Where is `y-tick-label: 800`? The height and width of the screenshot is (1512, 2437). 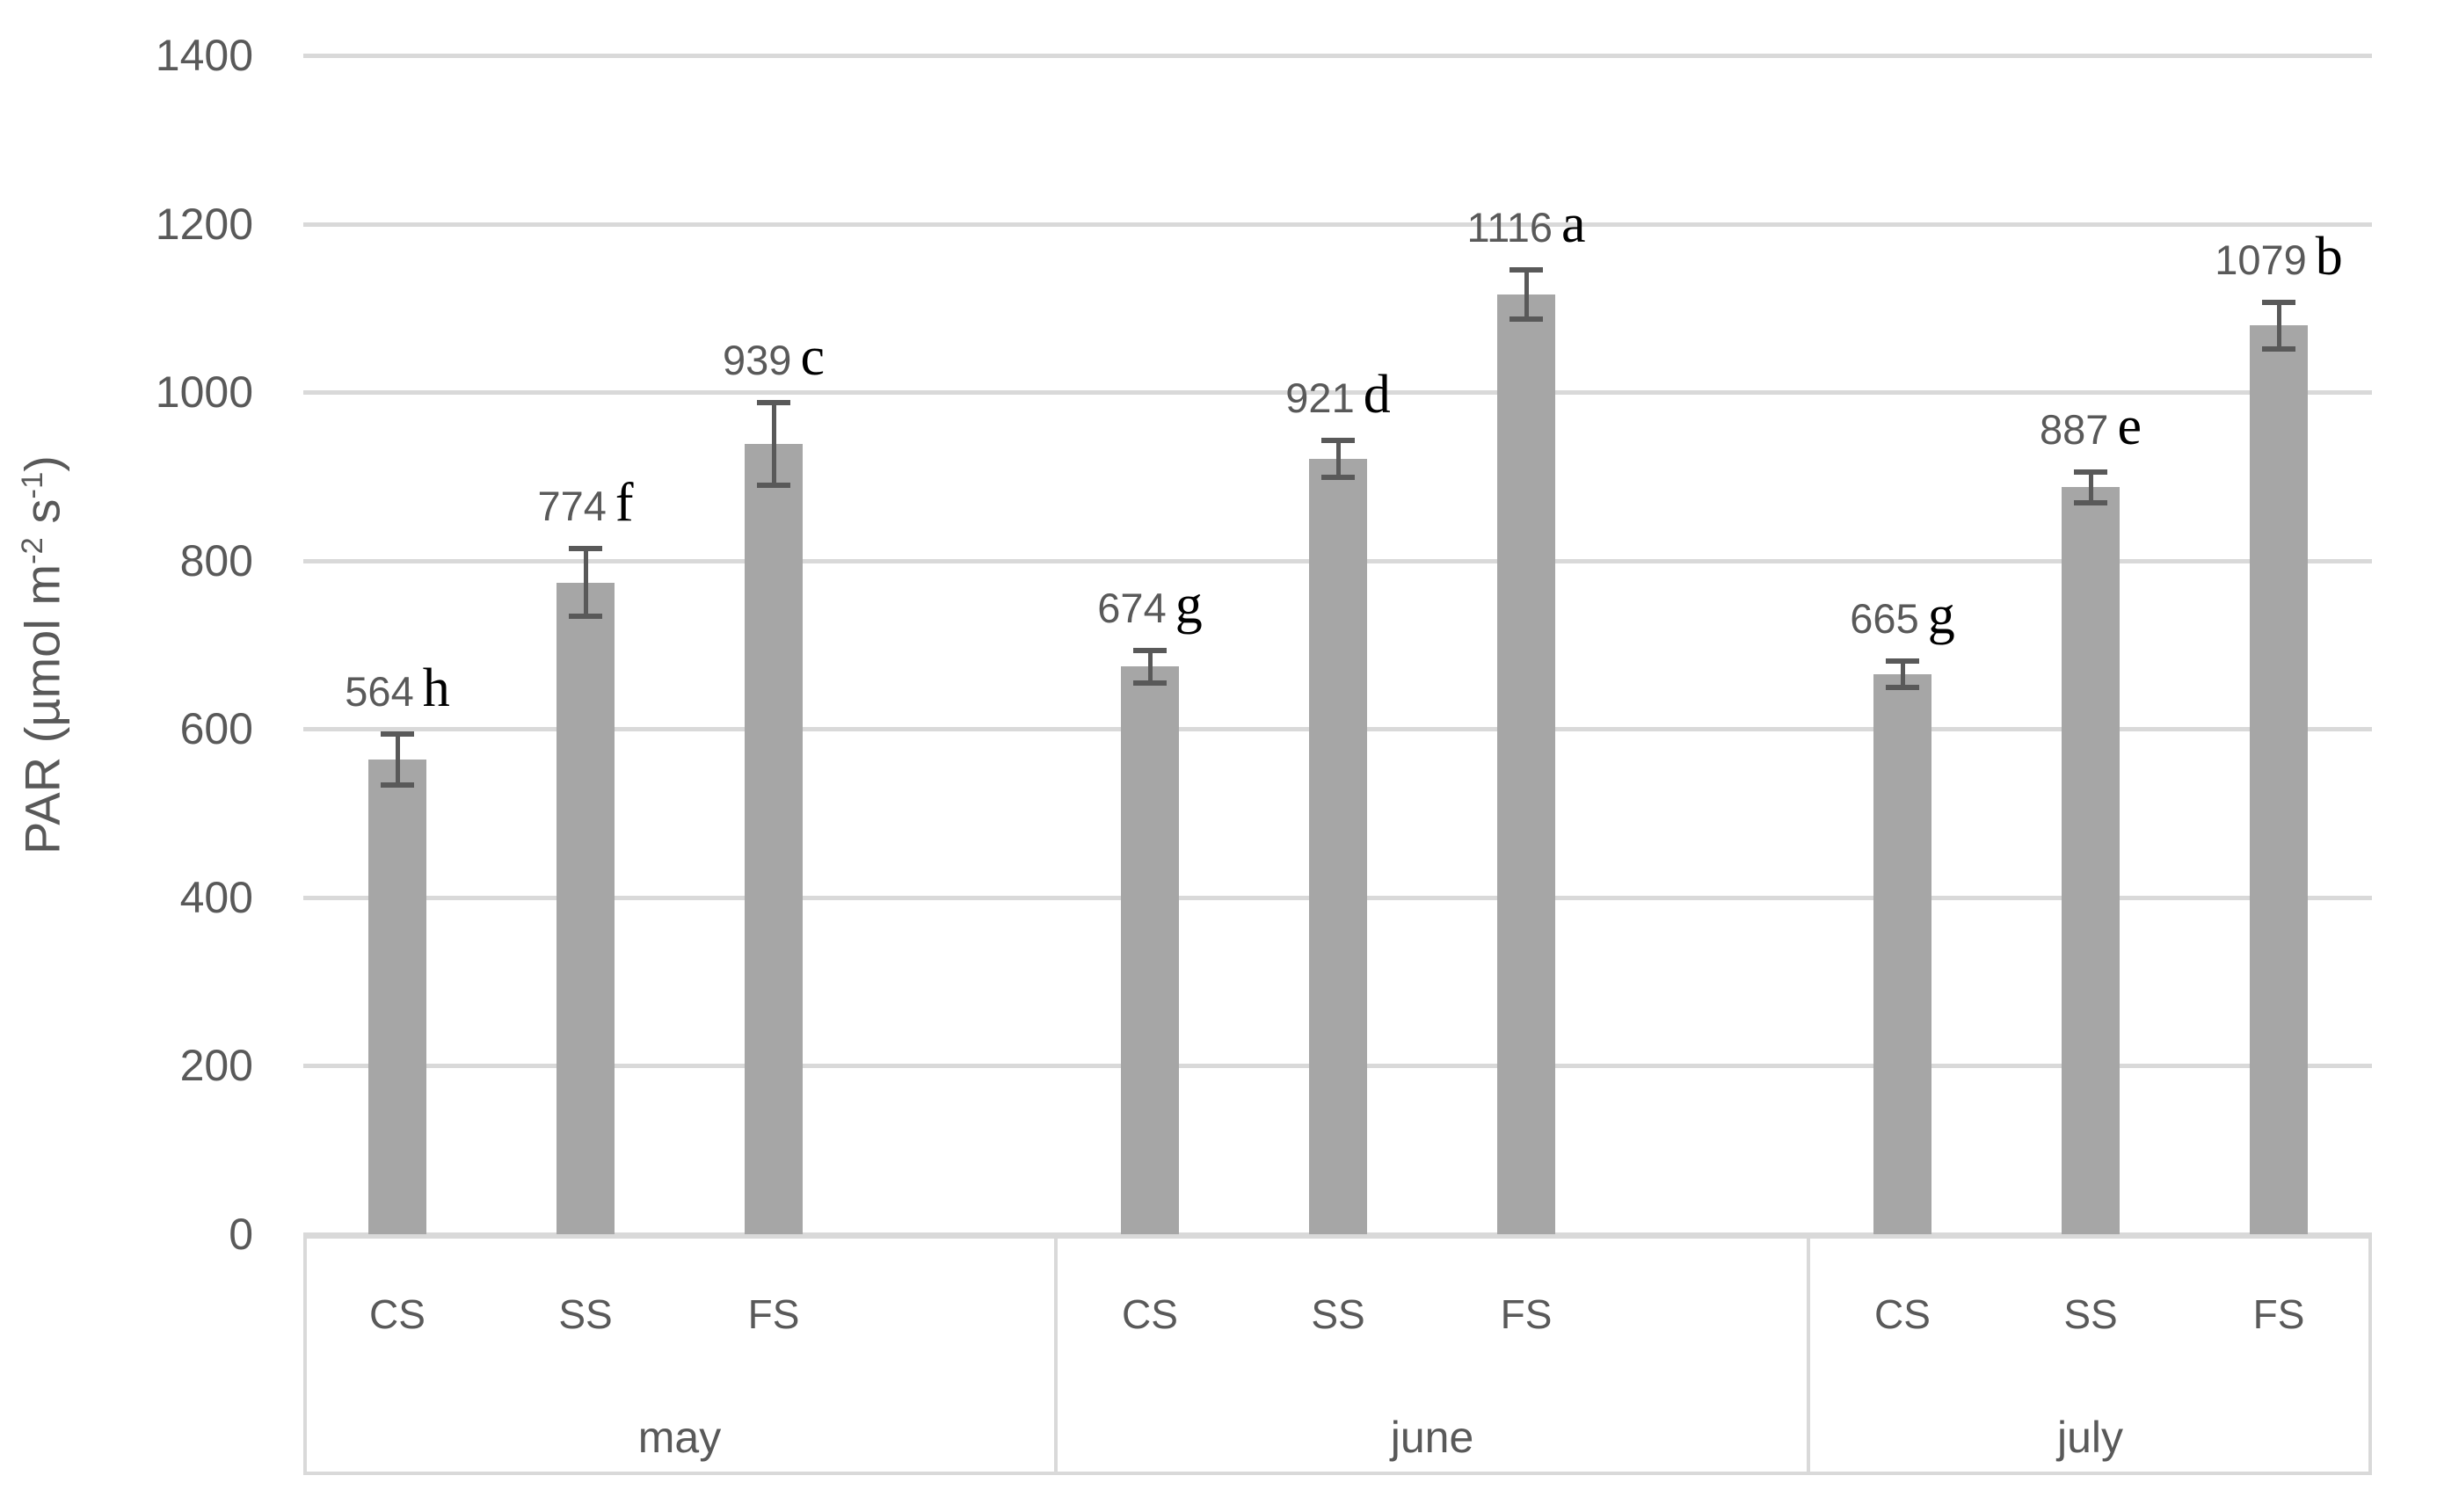 y-tick-label: 800 is located at coordinates (216, 560).